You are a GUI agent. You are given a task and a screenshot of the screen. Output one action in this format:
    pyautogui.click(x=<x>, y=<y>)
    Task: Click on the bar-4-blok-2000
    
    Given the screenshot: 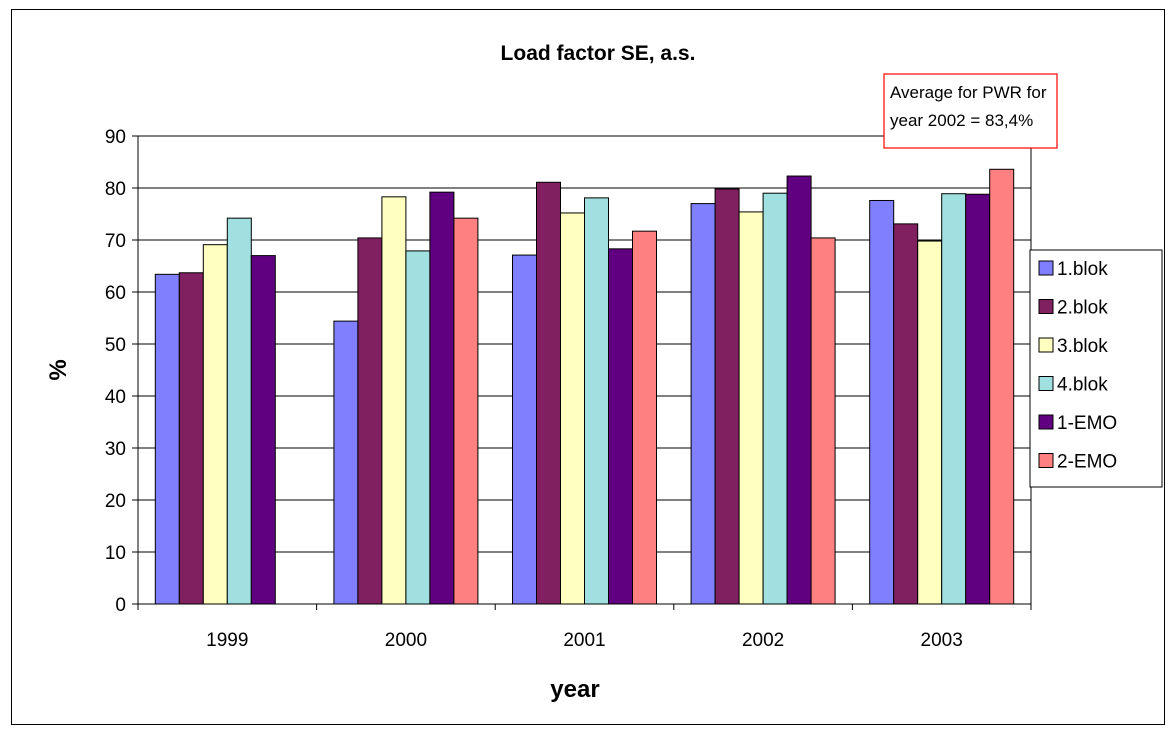 What is the action you would take?
    pyautogui.click(x=418, y=427)
    